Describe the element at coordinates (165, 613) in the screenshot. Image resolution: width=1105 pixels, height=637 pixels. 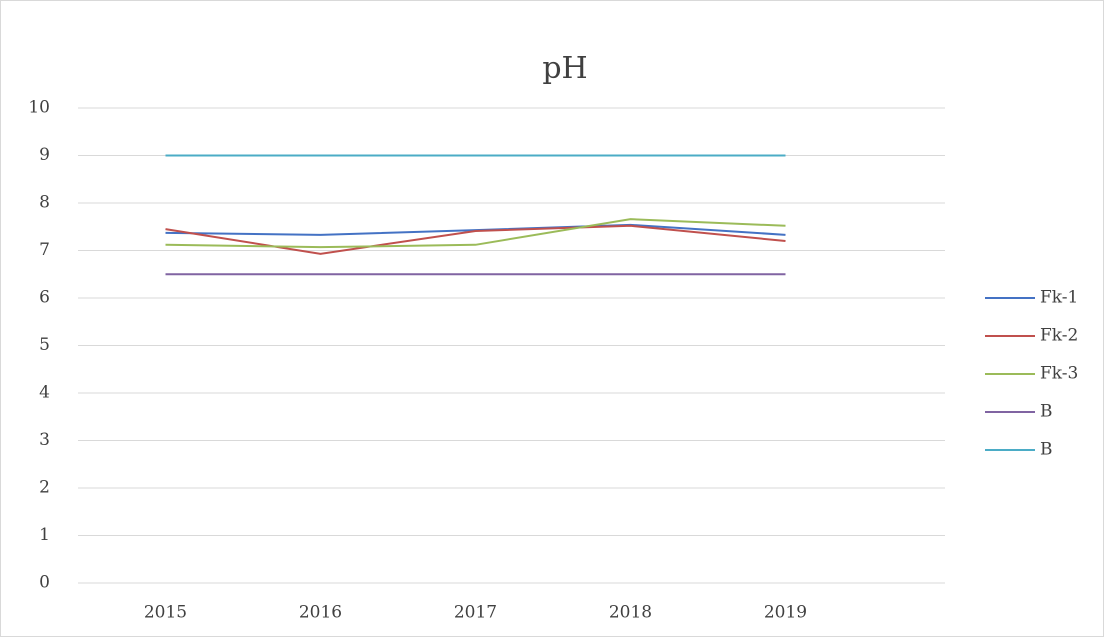
I see `x-tick-label: 2015` at that location.